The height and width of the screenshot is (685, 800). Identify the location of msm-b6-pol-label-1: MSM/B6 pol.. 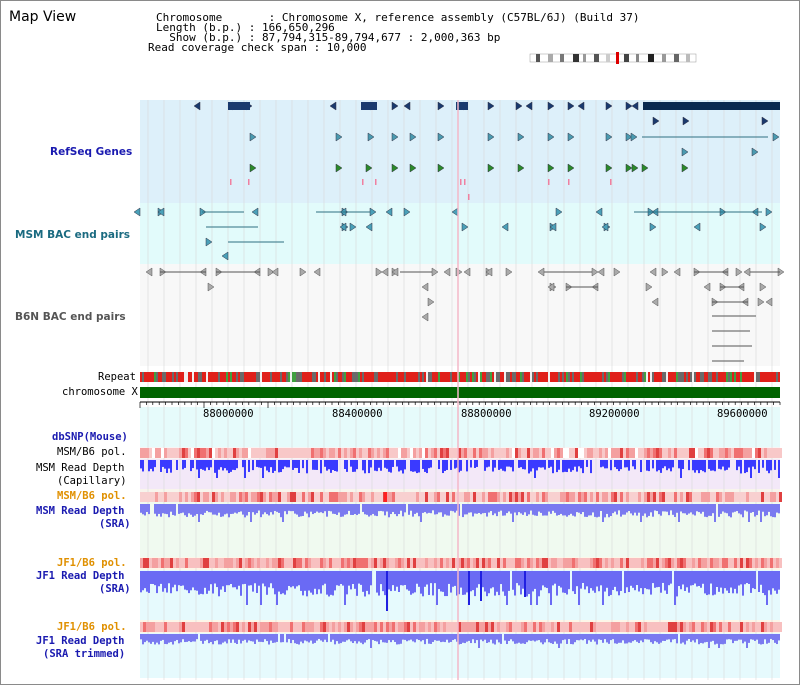
(92, 452).